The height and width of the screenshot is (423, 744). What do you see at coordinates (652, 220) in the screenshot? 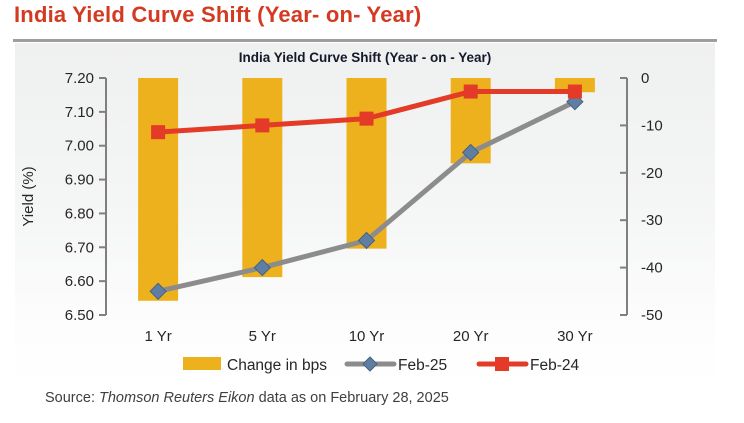
I see `right-axis-tick-label: -30` at bounding box center [652, 220].